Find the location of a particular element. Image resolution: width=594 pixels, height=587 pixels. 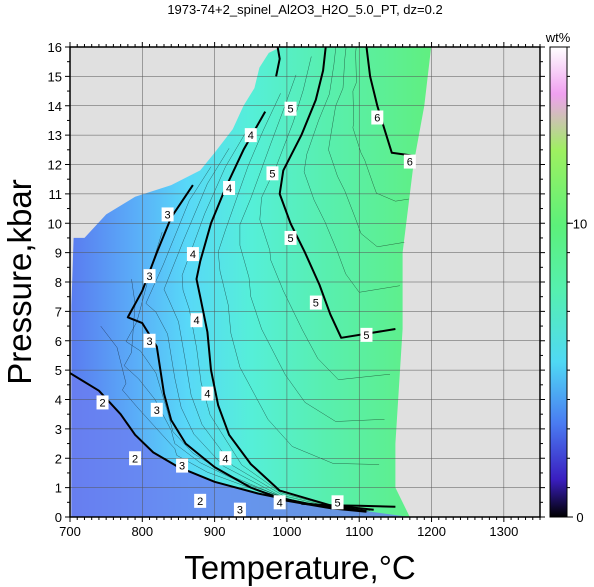

y-tick-label: 9 is located at coordinates (58, 253).